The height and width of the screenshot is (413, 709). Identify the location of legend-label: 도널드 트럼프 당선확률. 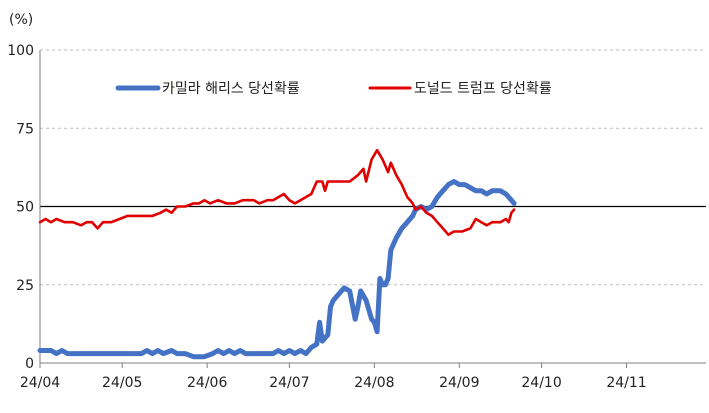
(483, 89).